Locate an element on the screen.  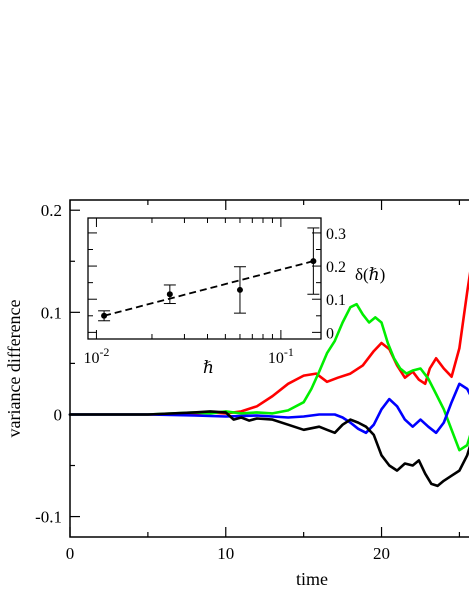
inset-y-tick-label: 0.3 is located at coordinates (336, 234).